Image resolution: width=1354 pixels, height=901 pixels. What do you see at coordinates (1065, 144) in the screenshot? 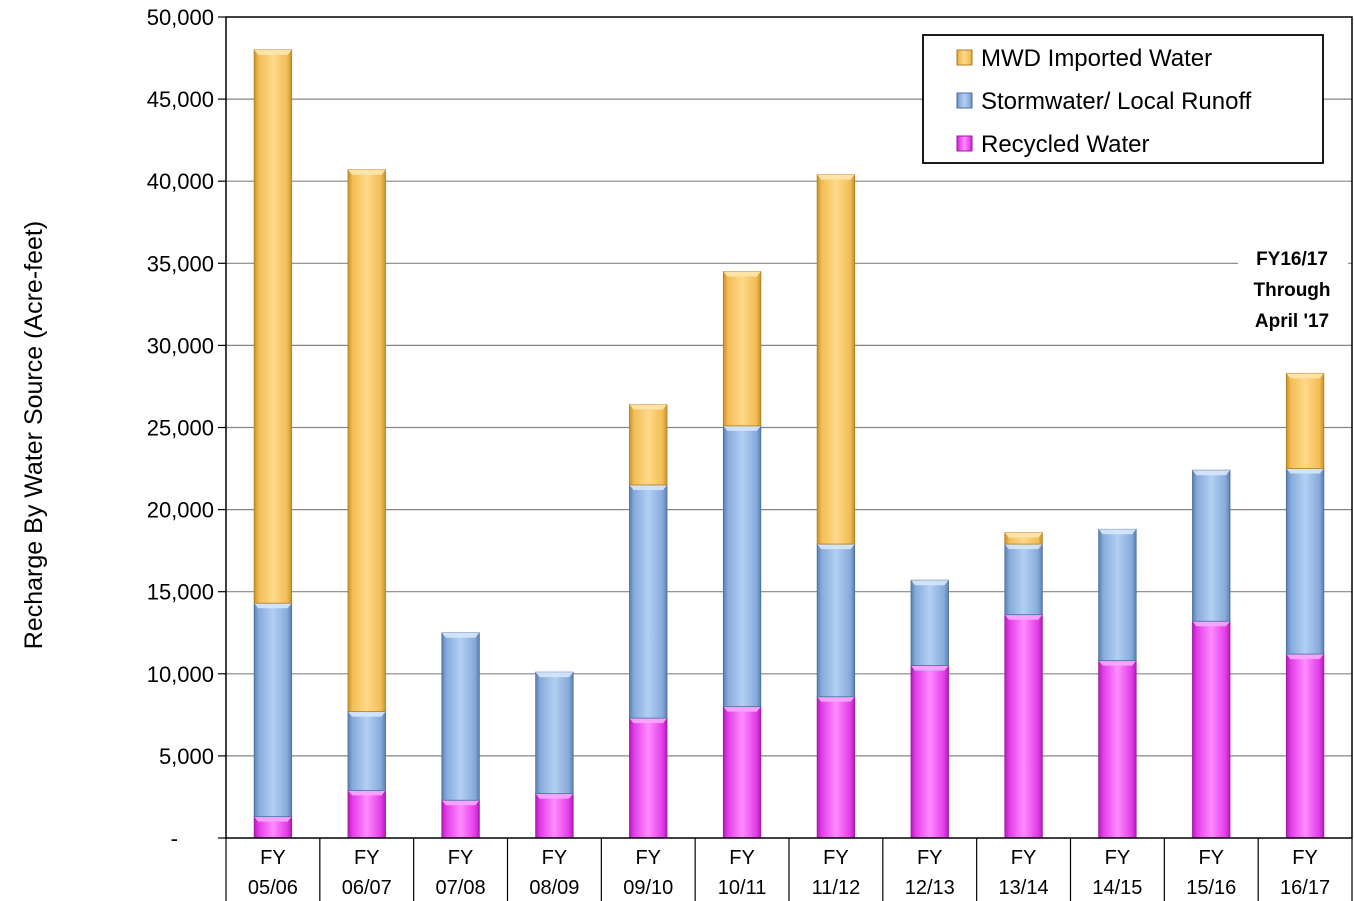
I see `legend-label: Recycled Water` at bounding box center [1065, 144].